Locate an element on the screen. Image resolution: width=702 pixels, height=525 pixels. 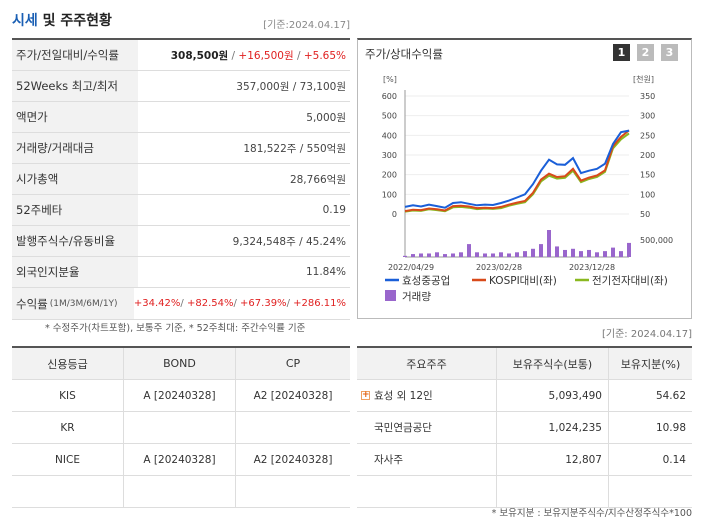
period-button-1: 1 is located at coordinates (621, 52).